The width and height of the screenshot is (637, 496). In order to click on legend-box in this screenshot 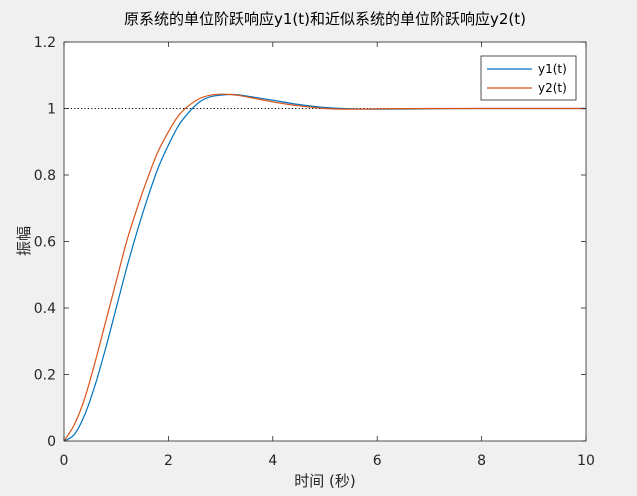, I will do `click(528, 78)`.